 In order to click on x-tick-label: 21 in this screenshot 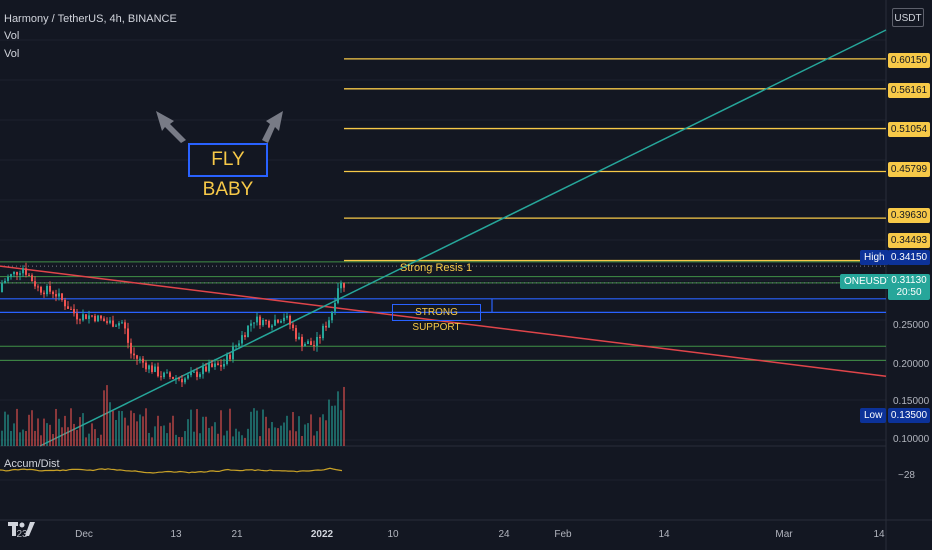, I will do `click(237, 534)`.